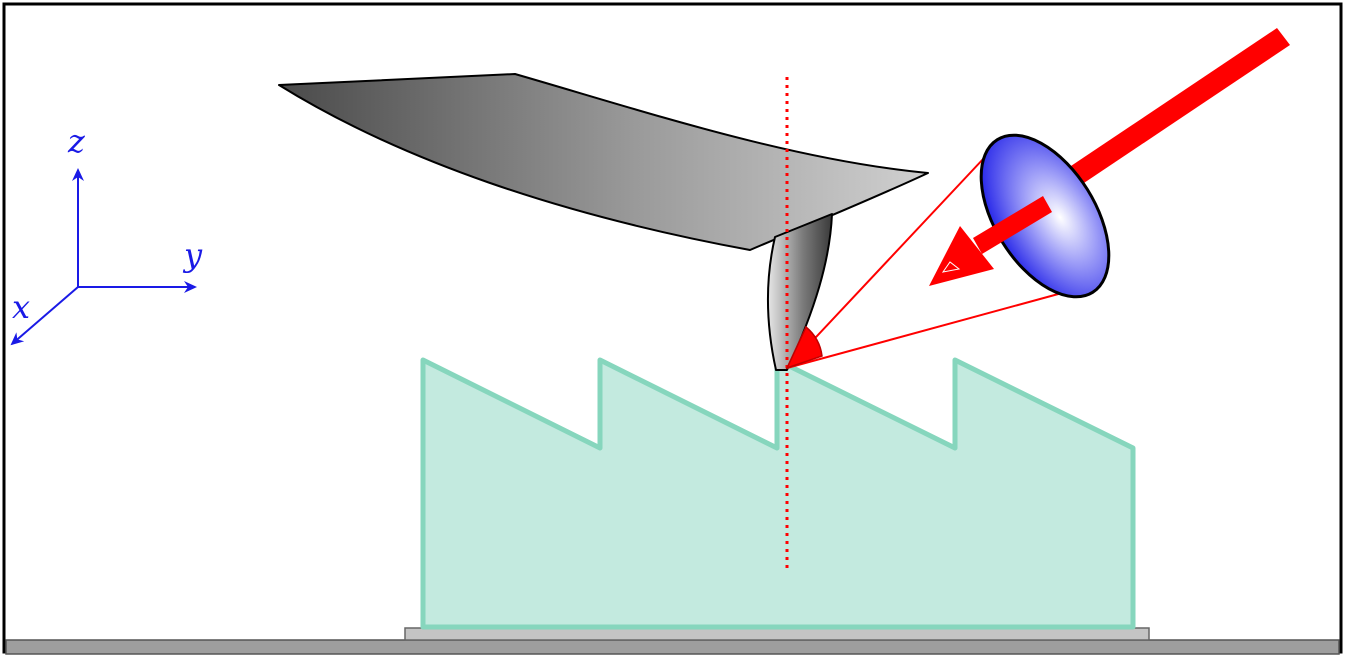 The image size is (1345, 656). Describe the element at coordinates (106, 234) in the screenshot. I see `coordinate-axes: z y x` at that location.